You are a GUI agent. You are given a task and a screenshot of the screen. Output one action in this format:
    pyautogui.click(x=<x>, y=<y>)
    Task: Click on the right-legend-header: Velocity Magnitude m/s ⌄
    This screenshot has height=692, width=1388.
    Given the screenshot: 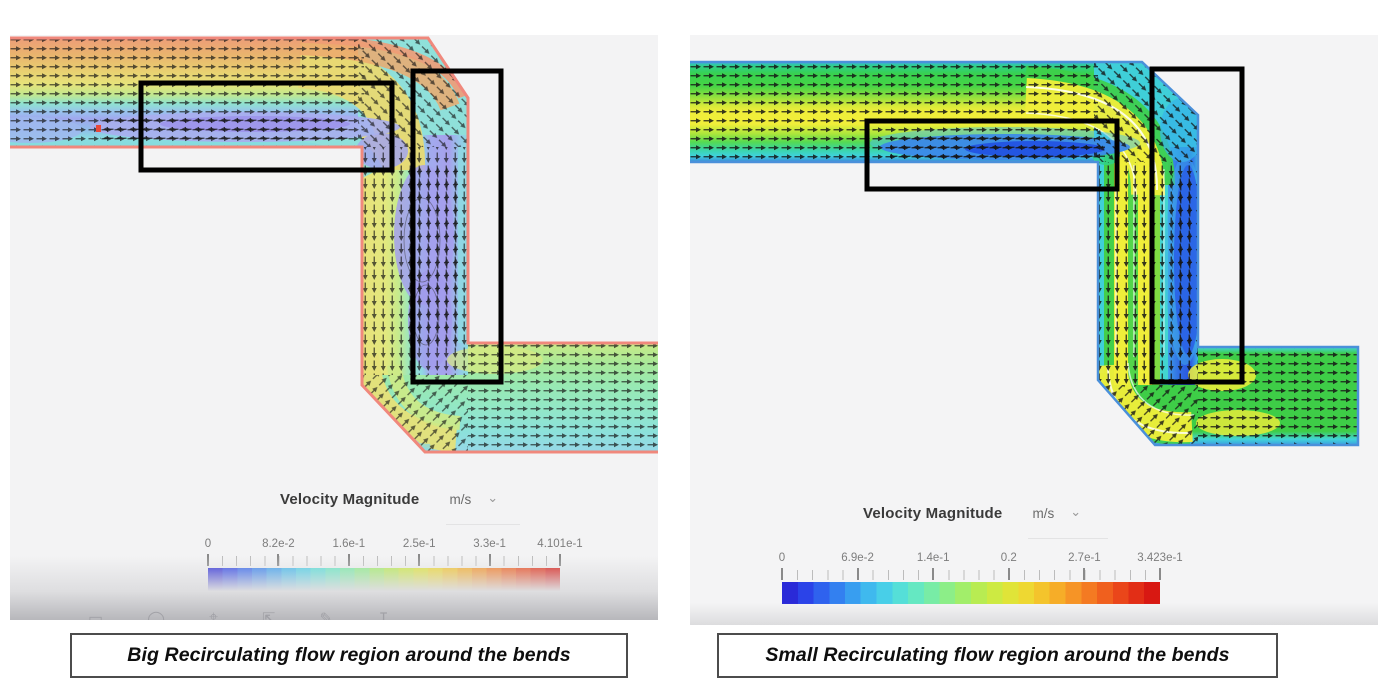 What is the action you would take?
    pyautogui.click(x=972, y=513)
    